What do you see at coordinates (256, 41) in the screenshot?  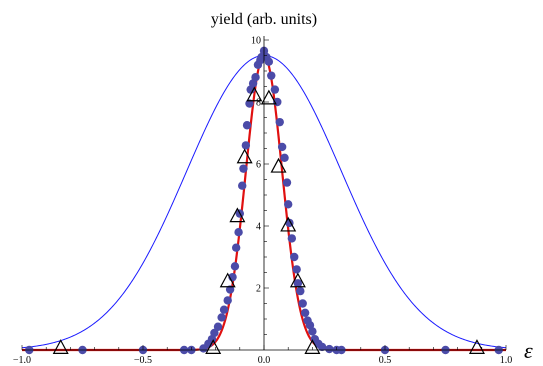 I see `y-tick-label: 10` at bounding box center [256, 41].